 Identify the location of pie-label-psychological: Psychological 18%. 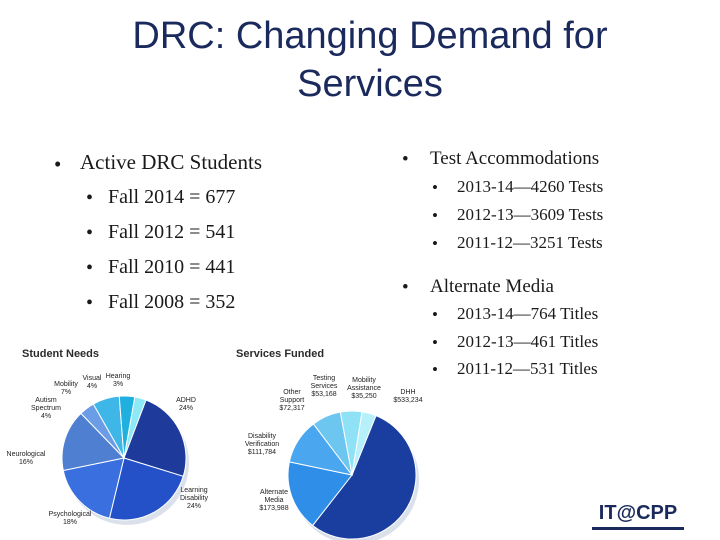
(70, 518).